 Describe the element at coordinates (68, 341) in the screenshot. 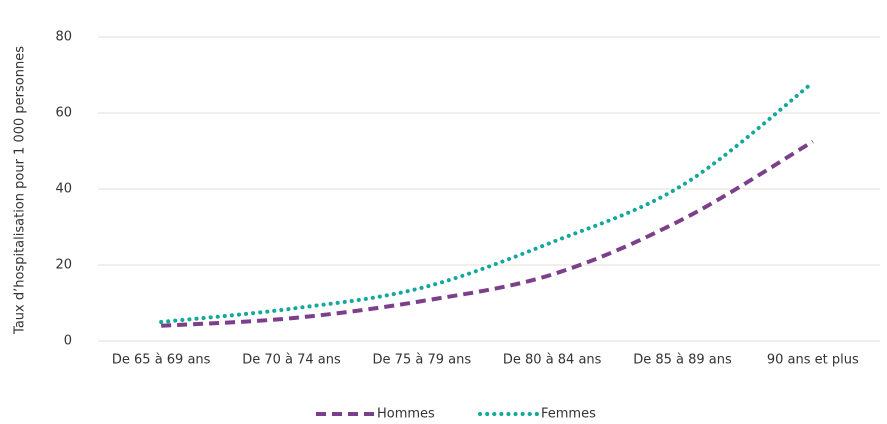

I see `y-tick-label: 0` at that location.